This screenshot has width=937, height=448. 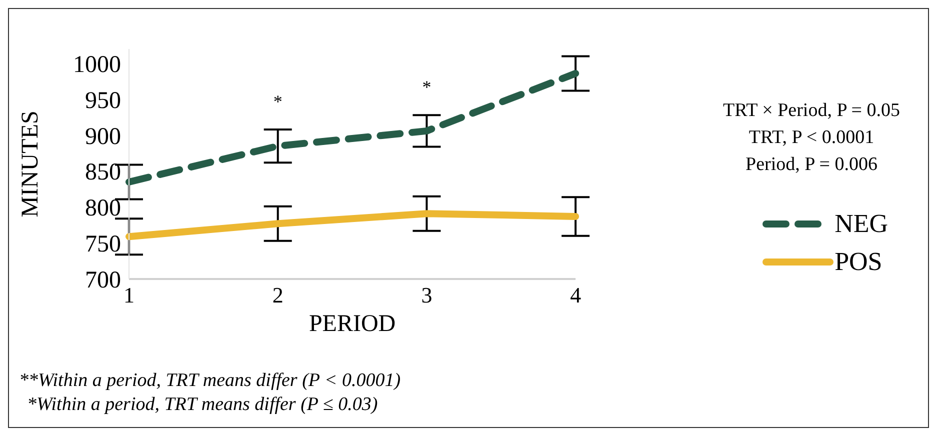 What do you see at coordinates (812, 138) in the screenshot?
I see `text: TRT × Period, P = 0.05 TRT, P < 0.0001 Period, P = 0.006` at bounding box center [812, 138].